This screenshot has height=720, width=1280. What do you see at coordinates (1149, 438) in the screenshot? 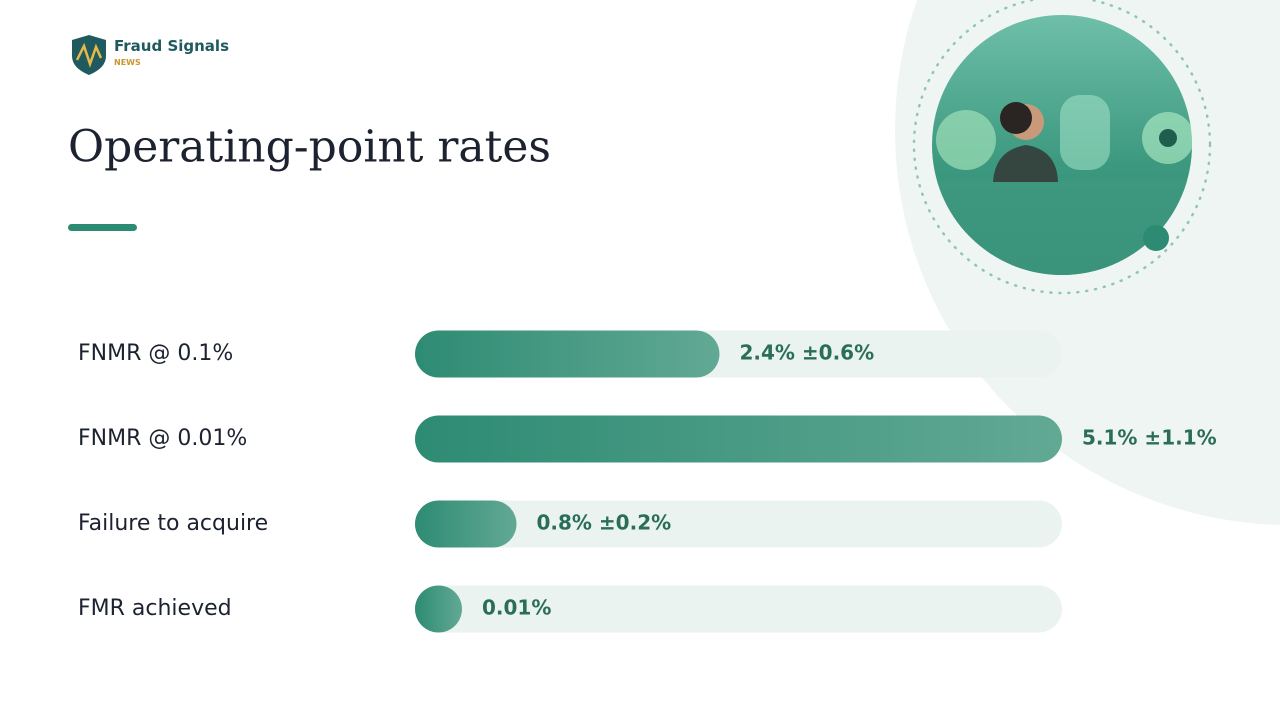
I see `value-label: 5.1% ±1.1%` at bounding box center [1149, 438].